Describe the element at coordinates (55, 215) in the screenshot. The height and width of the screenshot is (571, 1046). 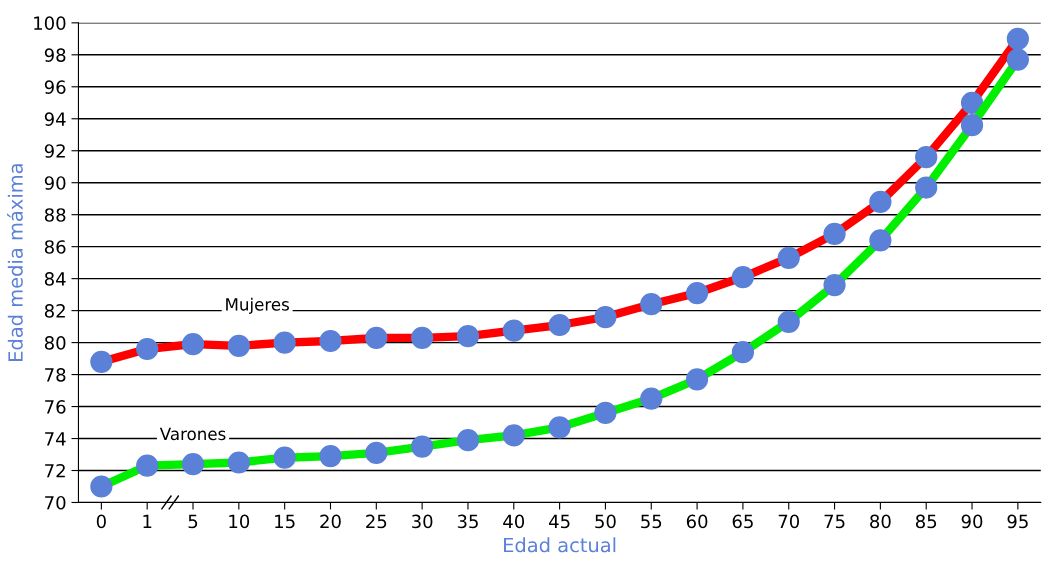
I see `y-tick-label: 88` at that location.